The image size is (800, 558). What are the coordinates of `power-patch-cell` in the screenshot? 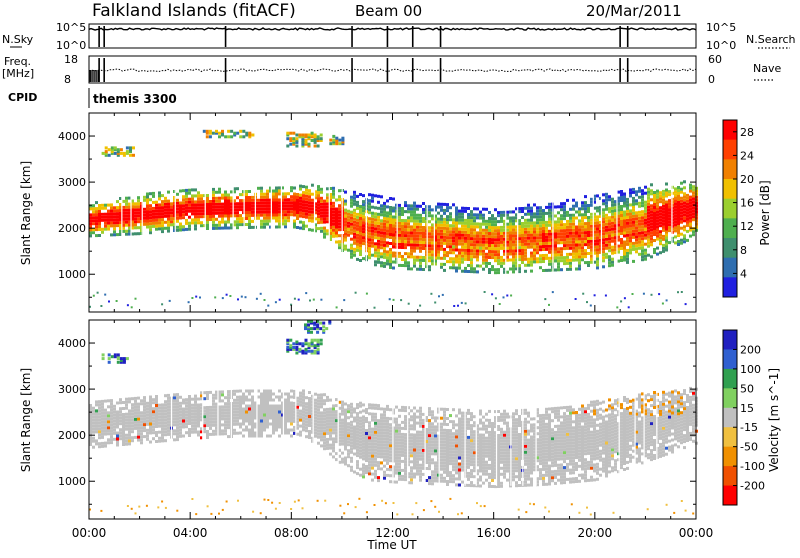 It's located at (109, 155).